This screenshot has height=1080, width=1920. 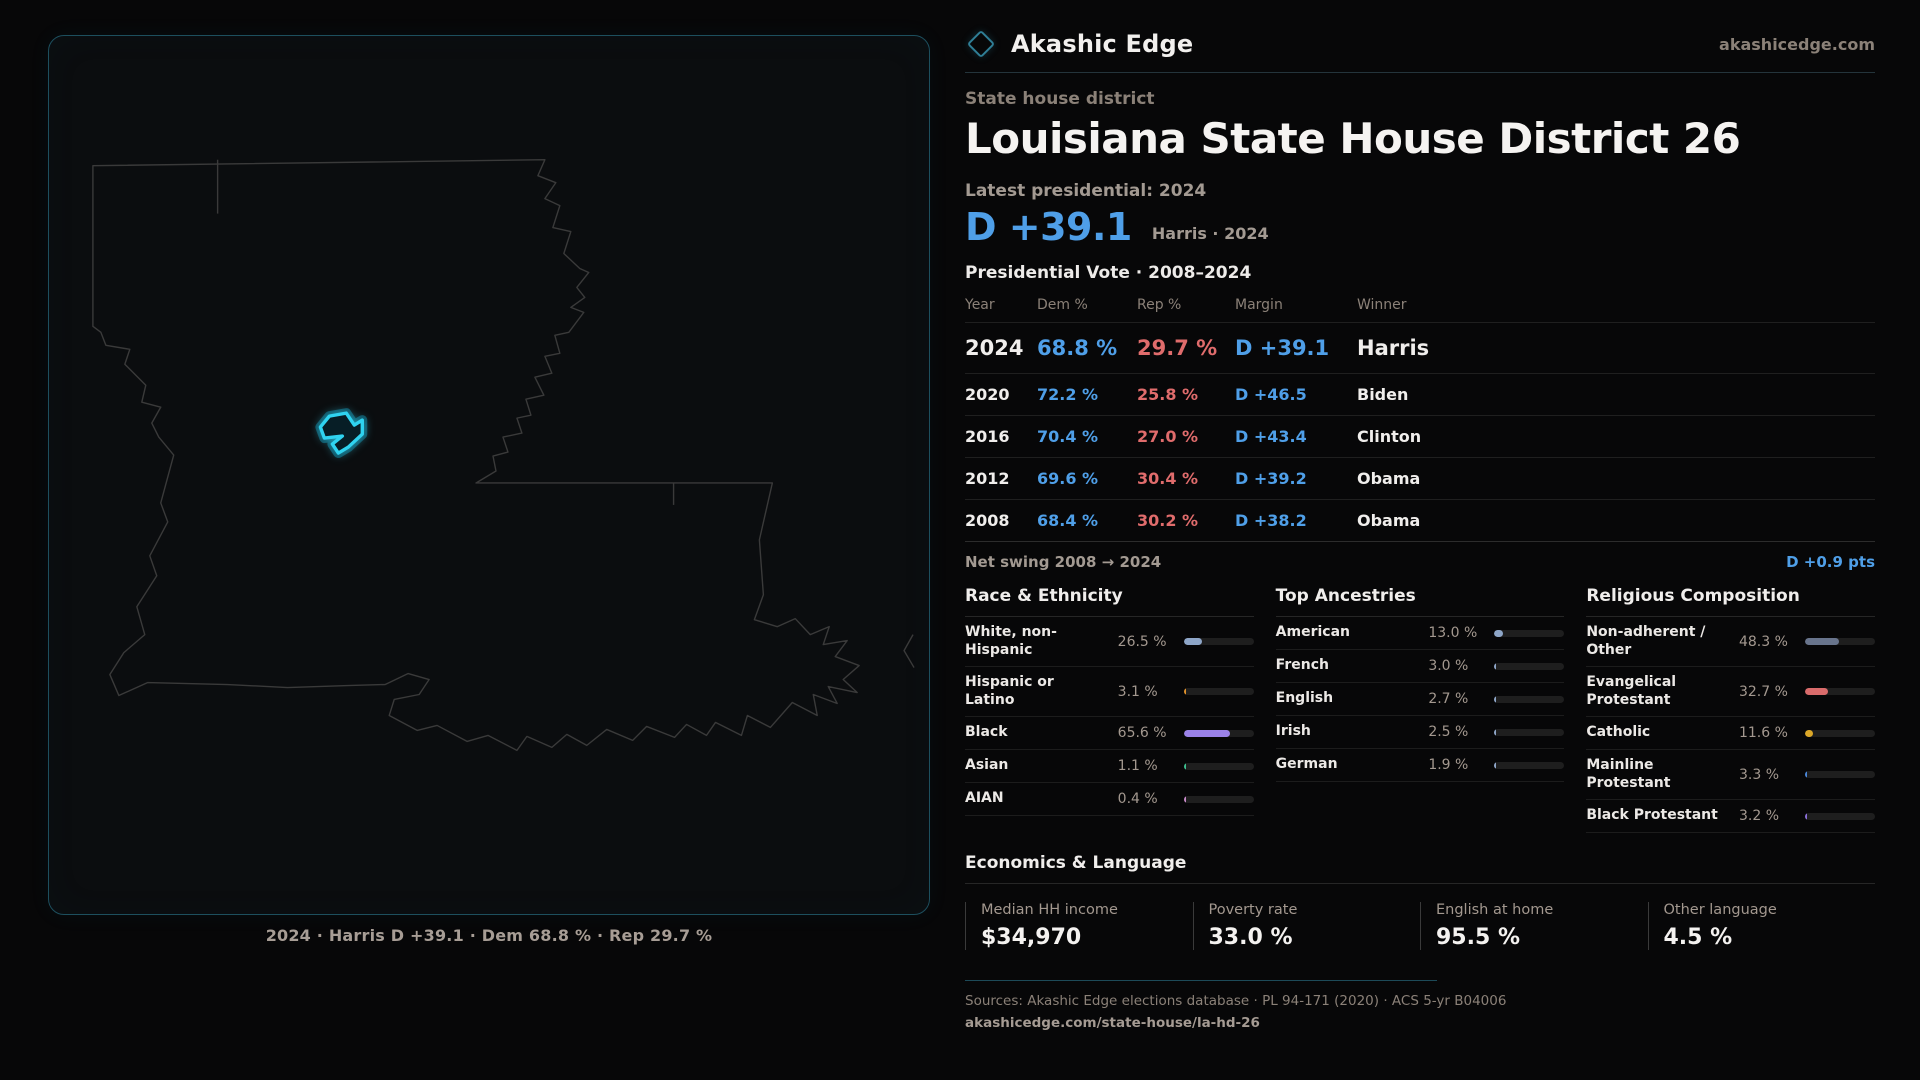 I want to click on latest-presidential-label: Latest presidential: 2024, so click(x=1086, y=191).